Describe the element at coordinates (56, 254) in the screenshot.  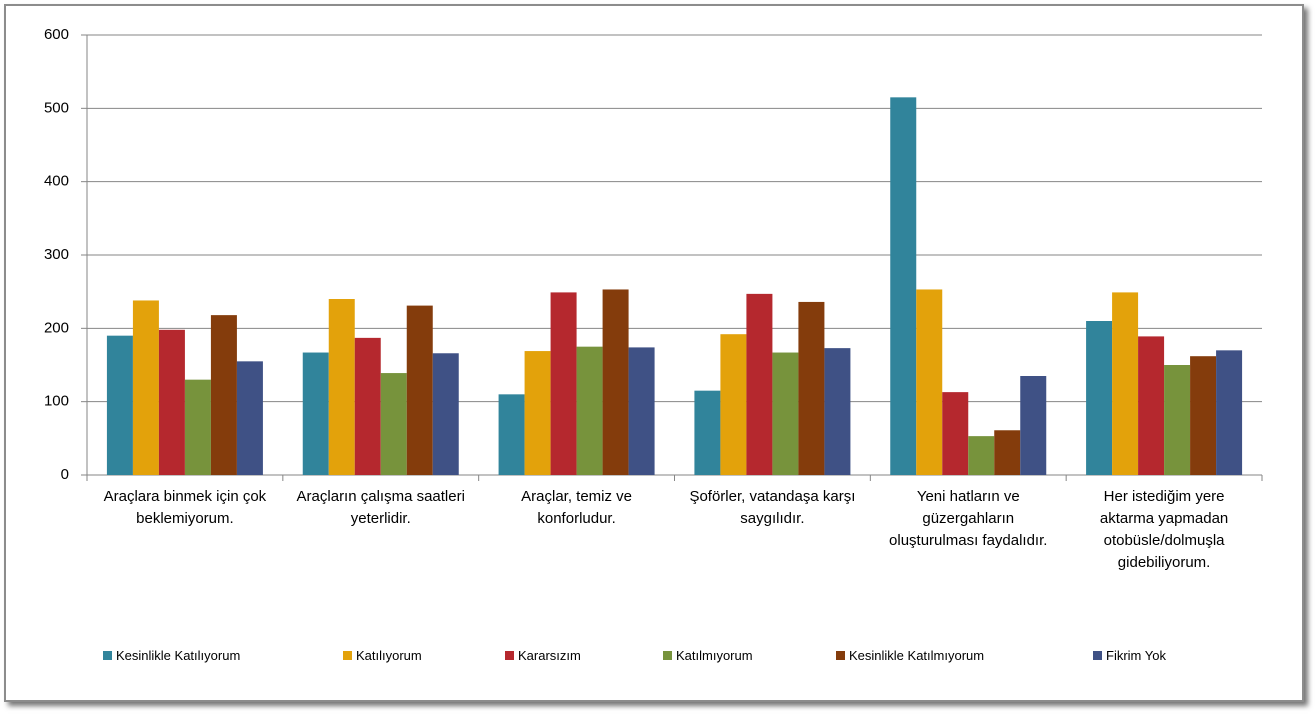
I see `y-tick-label: 300` at that location.